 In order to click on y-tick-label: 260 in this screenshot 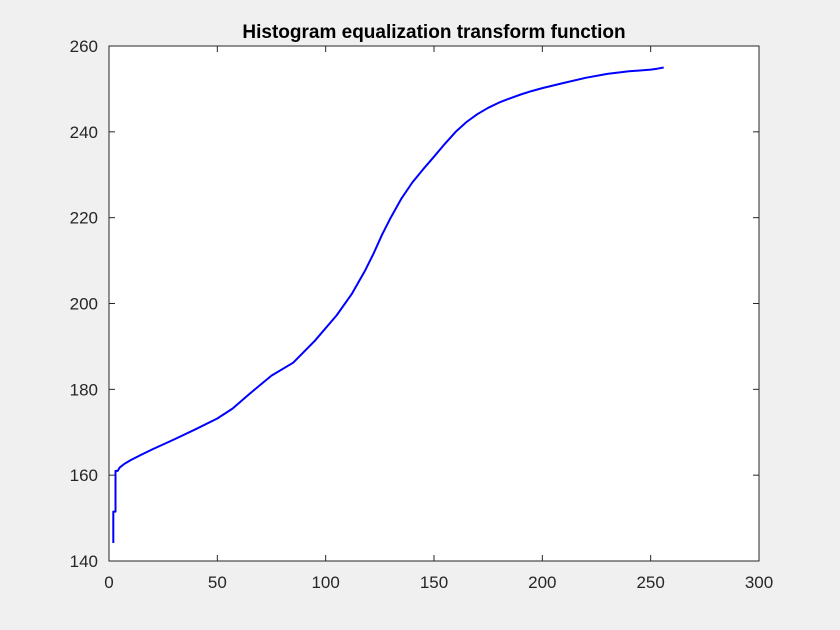, I will do `click(84, 46)`.